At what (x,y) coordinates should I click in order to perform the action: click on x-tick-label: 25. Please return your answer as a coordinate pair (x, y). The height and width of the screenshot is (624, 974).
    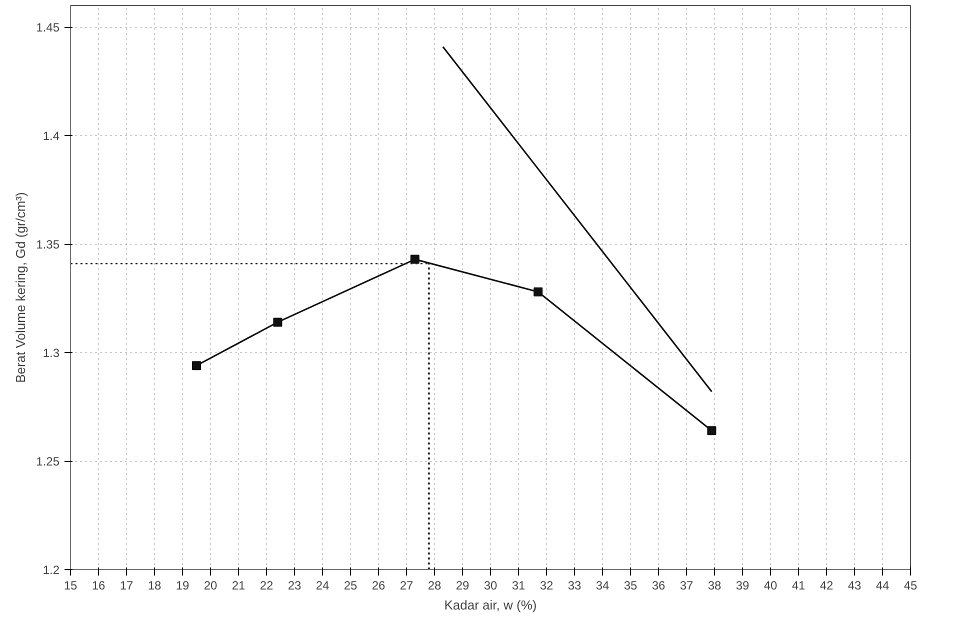
    Looking at the image, I should click on (351, 585).